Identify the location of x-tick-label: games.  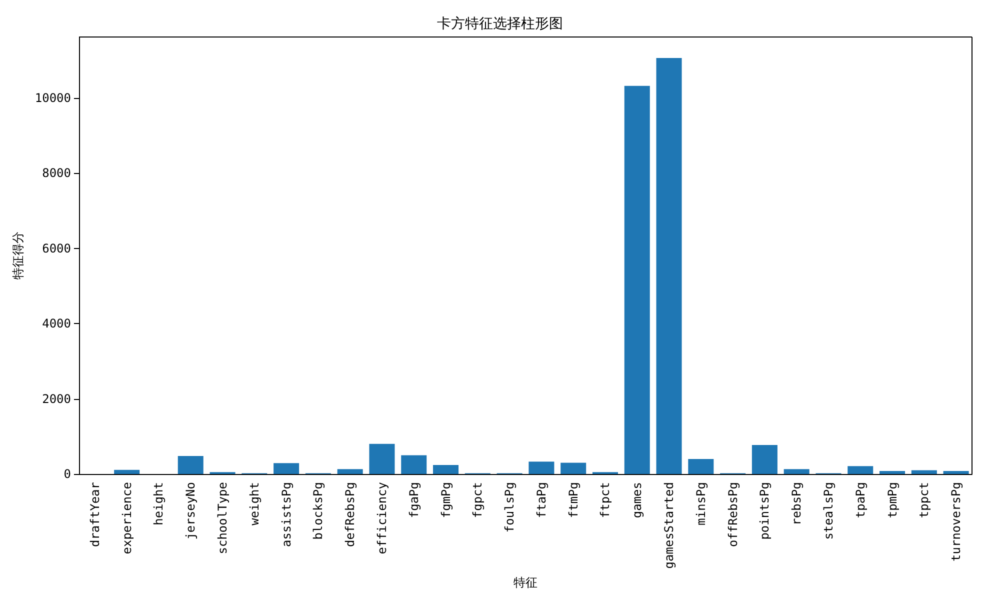
(637, 500).